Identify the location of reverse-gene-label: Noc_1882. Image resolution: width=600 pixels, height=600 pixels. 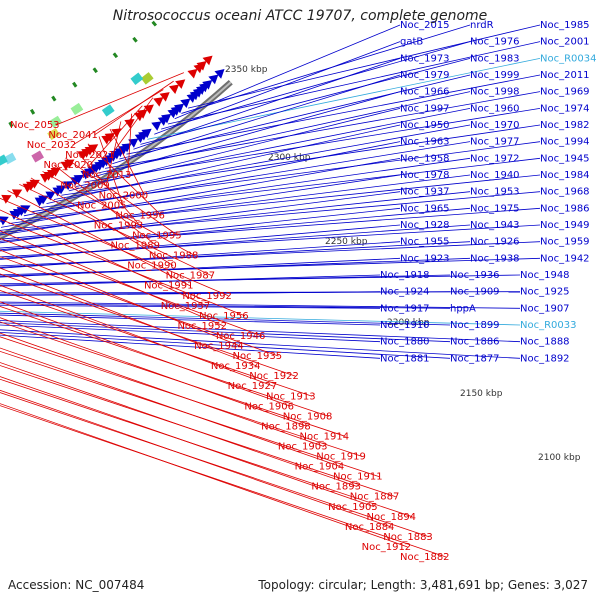
(425, 557).